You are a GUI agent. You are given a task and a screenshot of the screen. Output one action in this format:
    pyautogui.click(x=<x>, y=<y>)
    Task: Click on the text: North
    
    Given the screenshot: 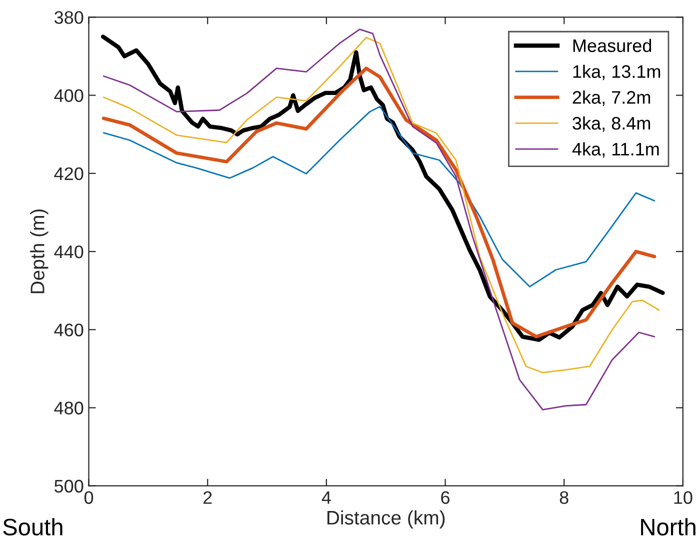 What is the action you would take?
    pyautogui.click(x=668, y=527)
    